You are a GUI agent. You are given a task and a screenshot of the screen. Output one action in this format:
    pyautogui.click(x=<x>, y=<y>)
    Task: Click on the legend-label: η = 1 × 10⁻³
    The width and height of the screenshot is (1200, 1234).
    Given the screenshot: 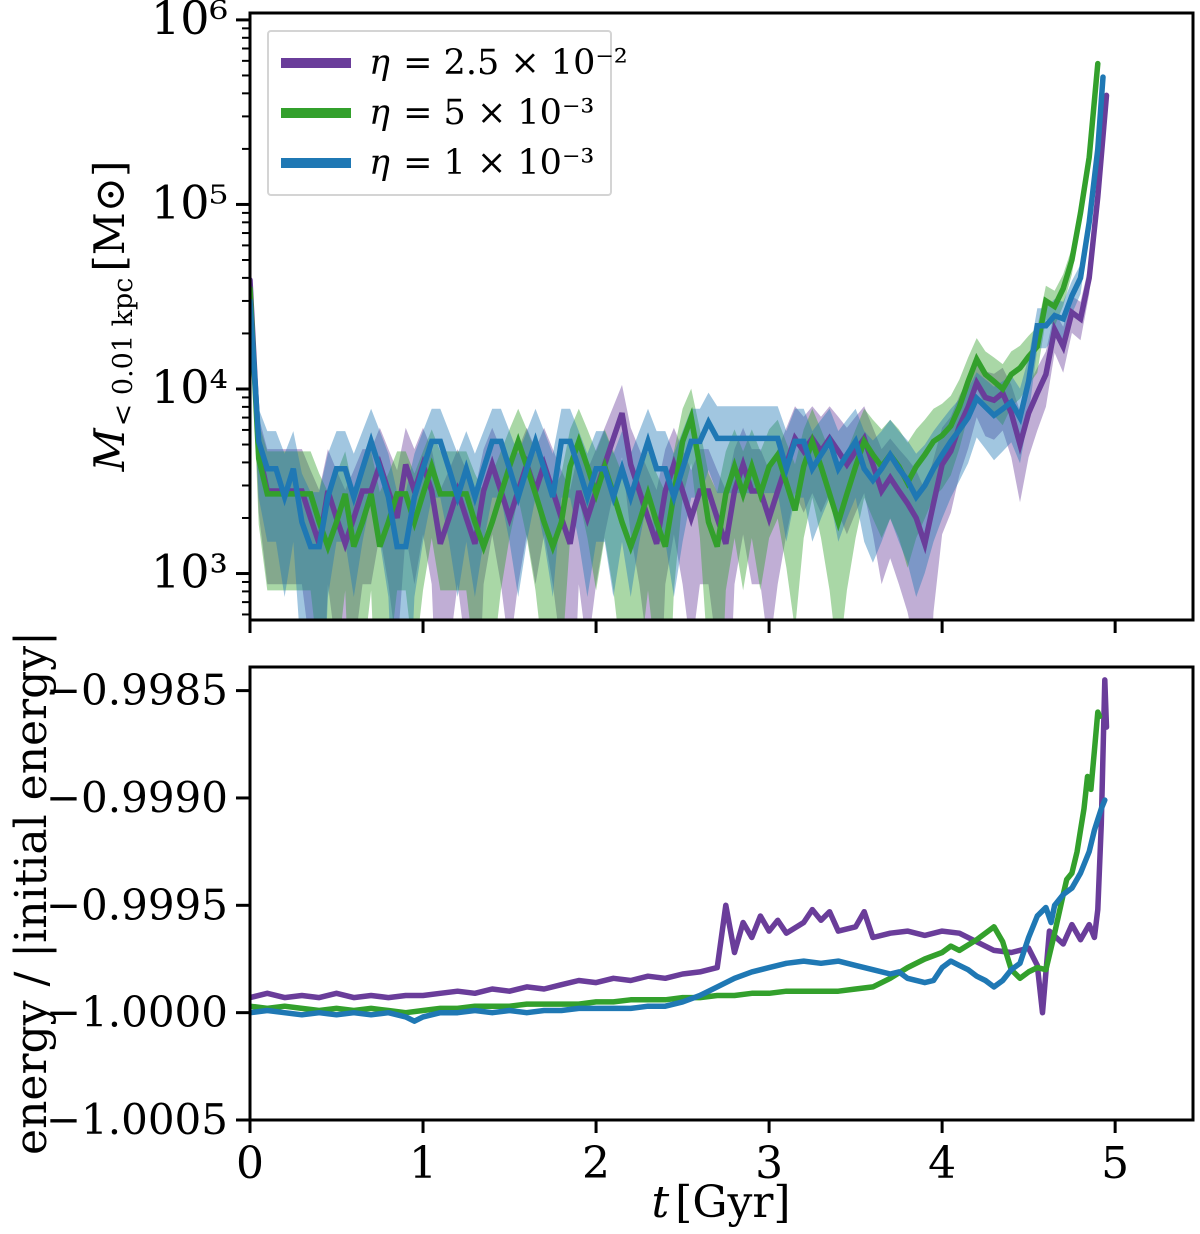 What is the action you would take?
    pyautogui.click(x=481, y=163)
    